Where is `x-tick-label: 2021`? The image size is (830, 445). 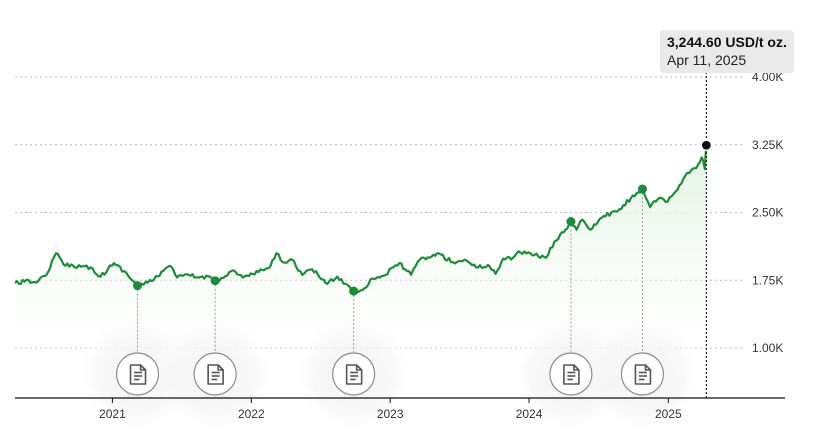
x-tick-label: 2021 is located at coordinates (112, 414).